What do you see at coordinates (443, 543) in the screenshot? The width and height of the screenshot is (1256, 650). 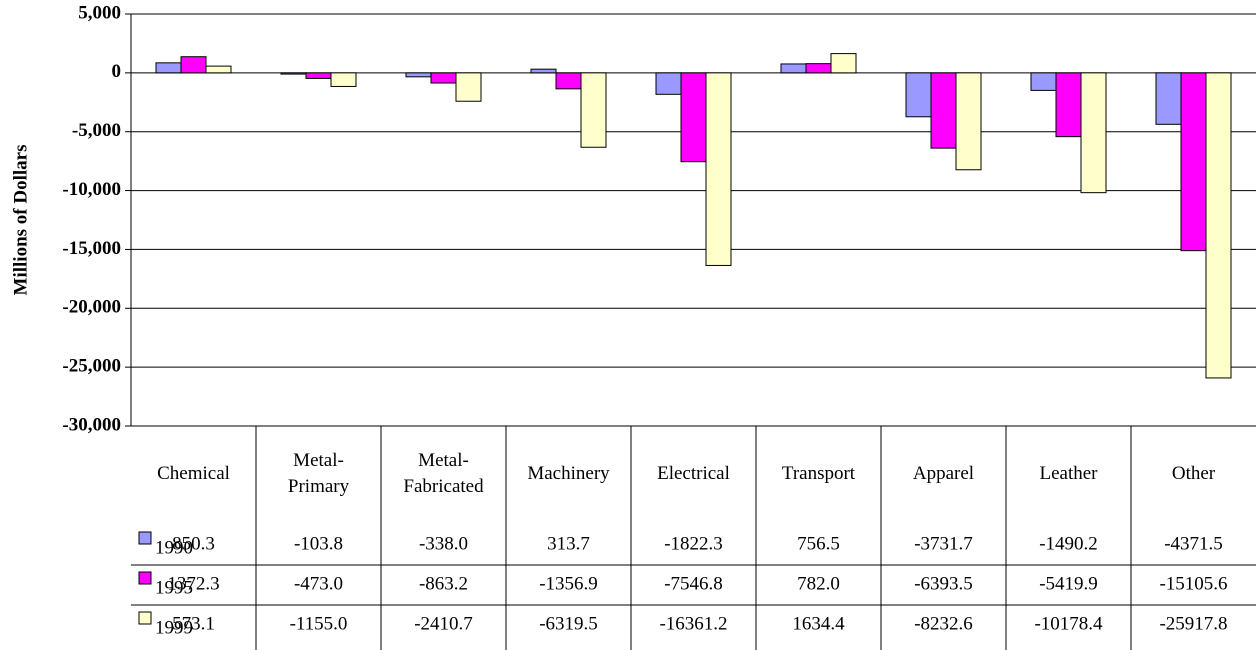 I see `table-value: -338.0` at bounding box center [443, 543].